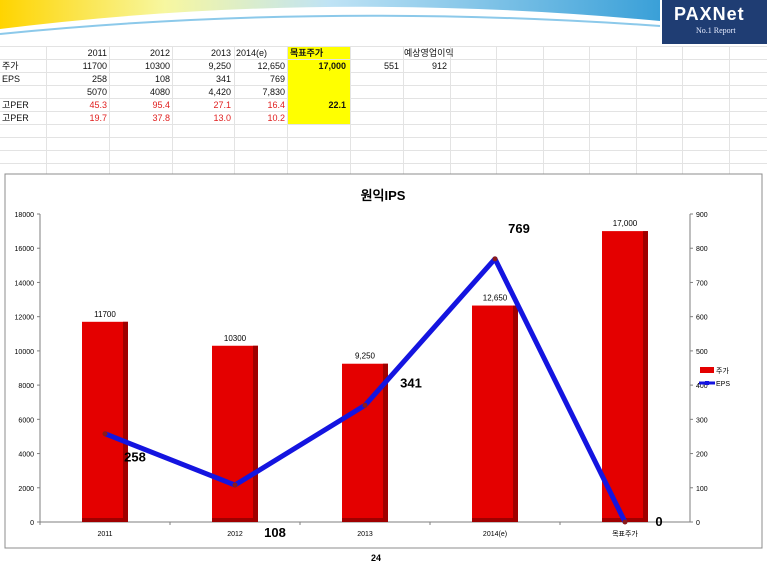 This screenshot has height=572, width=767. What do you see at coordinates (276, 118) in the screenshot?
I see `cell-per2-2014e: 10.2` at bounding box center [276, 118].